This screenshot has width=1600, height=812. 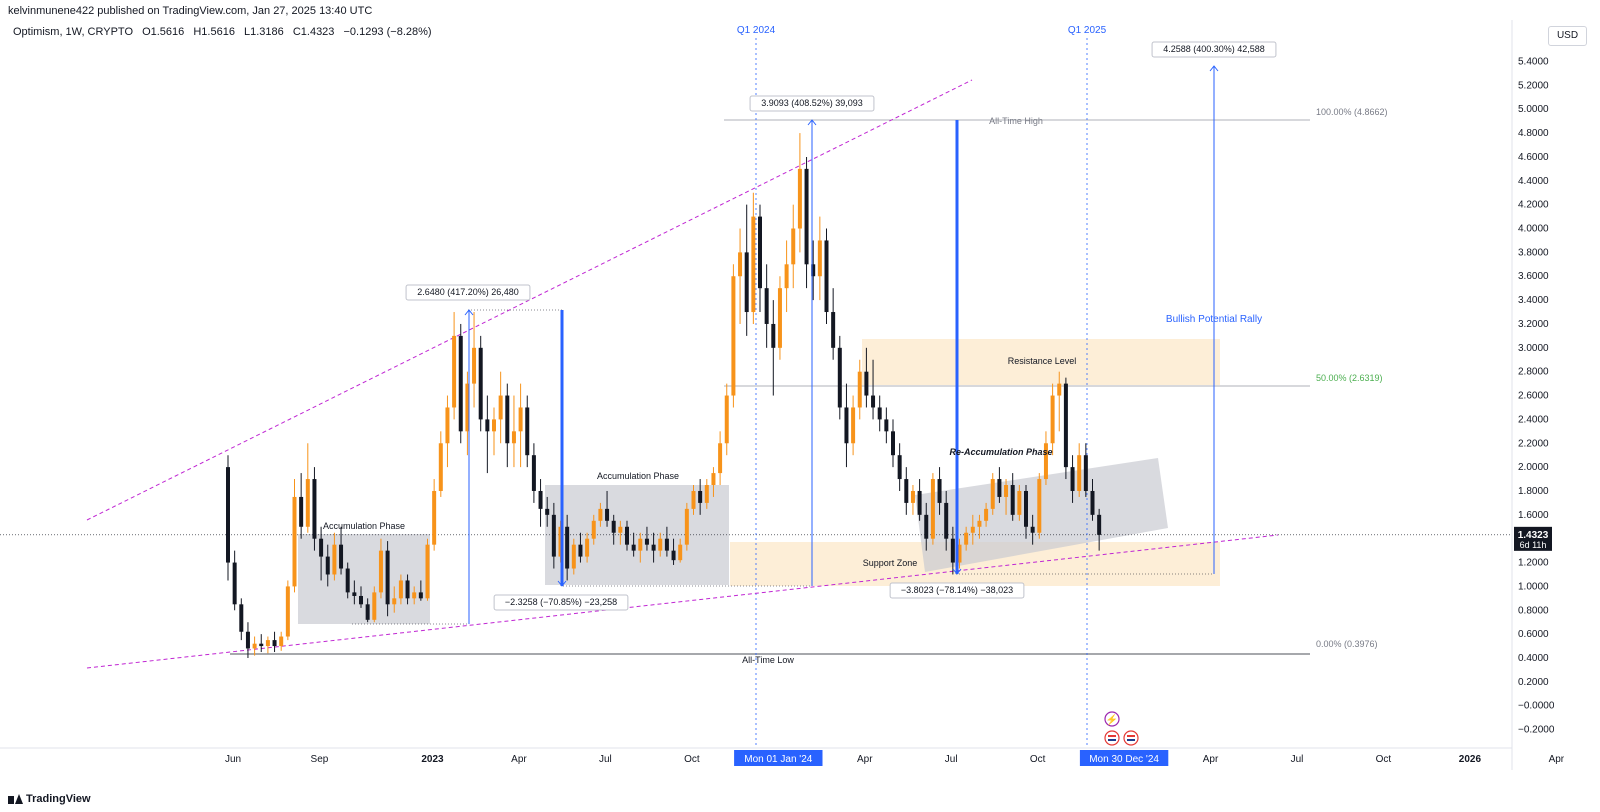 I want to click on re-accumulation-box, so click(x=1041, y=515).